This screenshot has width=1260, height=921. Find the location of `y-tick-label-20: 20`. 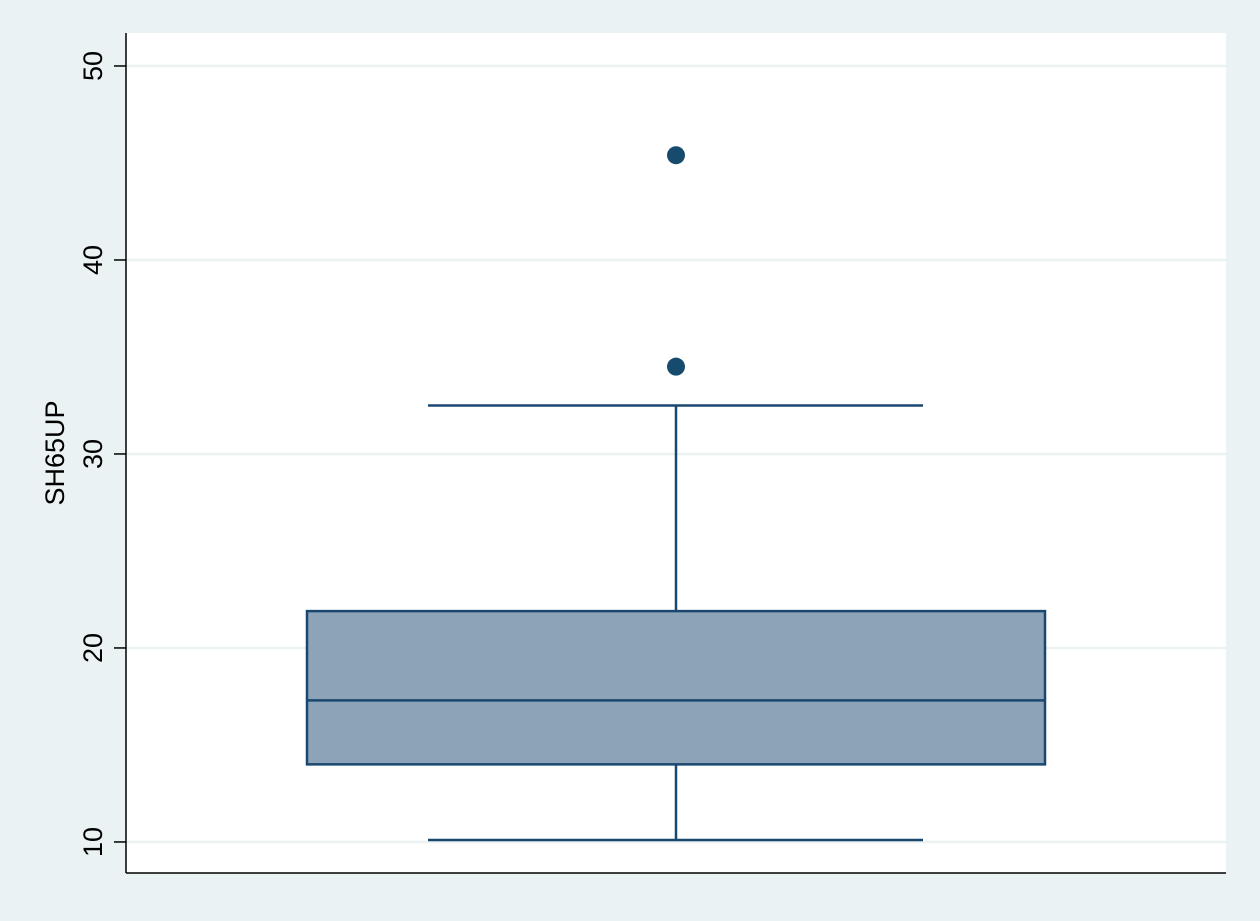

y-tick-label-20: 20 is located at coordinates (93, 648).